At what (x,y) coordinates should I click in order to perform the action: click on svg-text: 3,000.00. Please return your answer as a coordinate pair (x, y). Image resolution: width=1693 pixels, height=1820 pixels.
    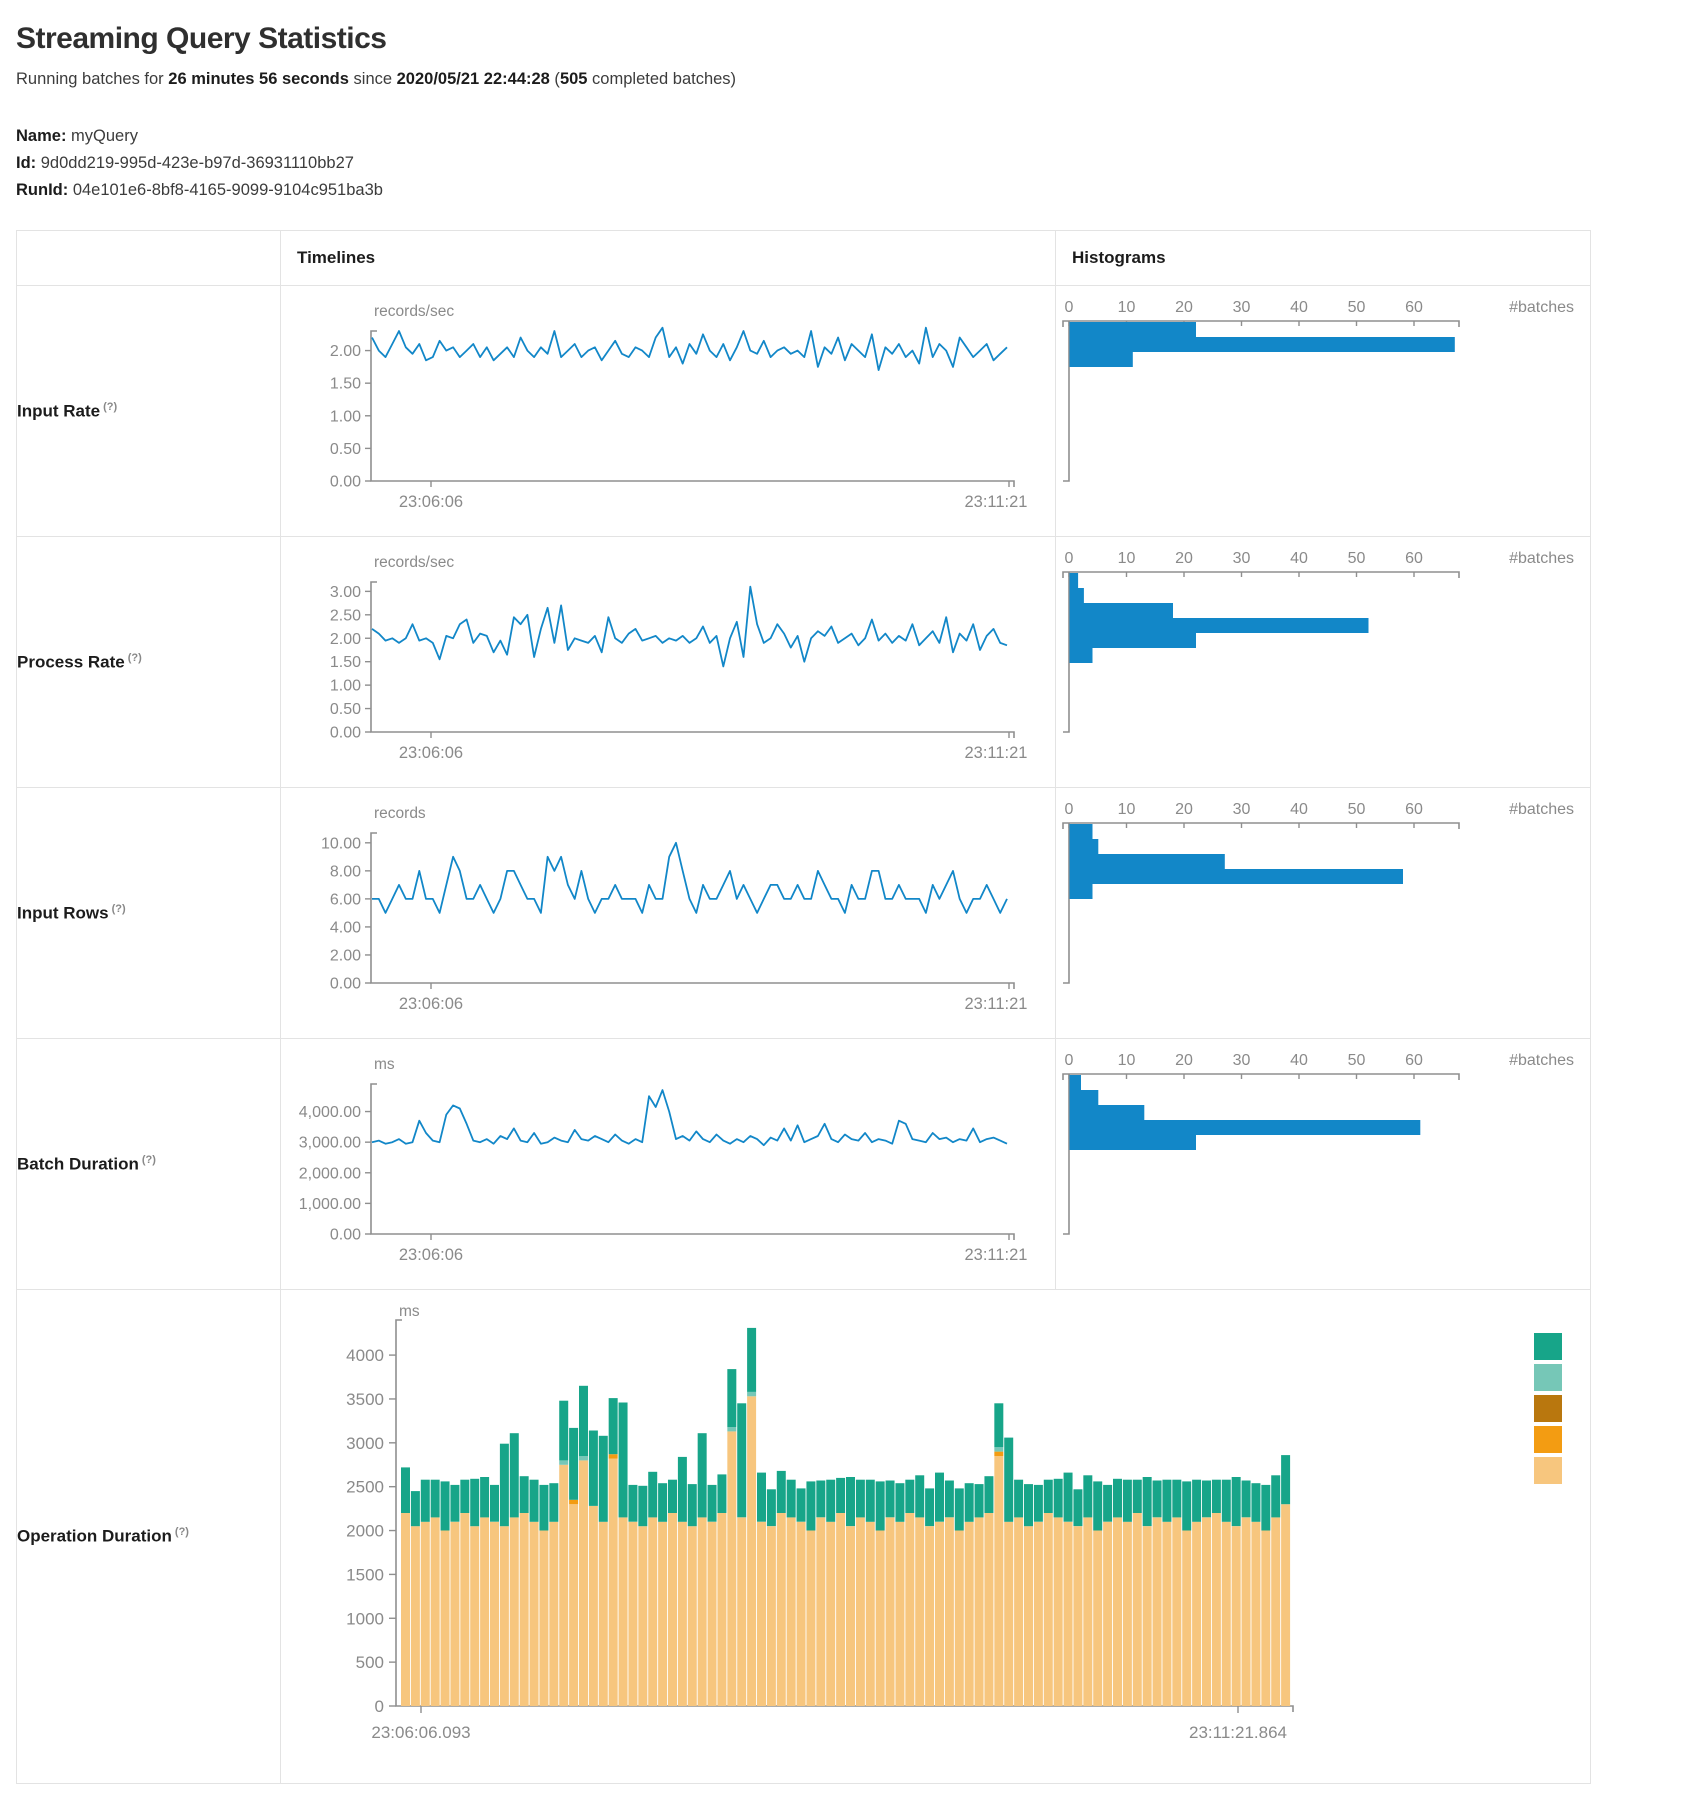
    Looking at the image, I should click on (330, 1143).